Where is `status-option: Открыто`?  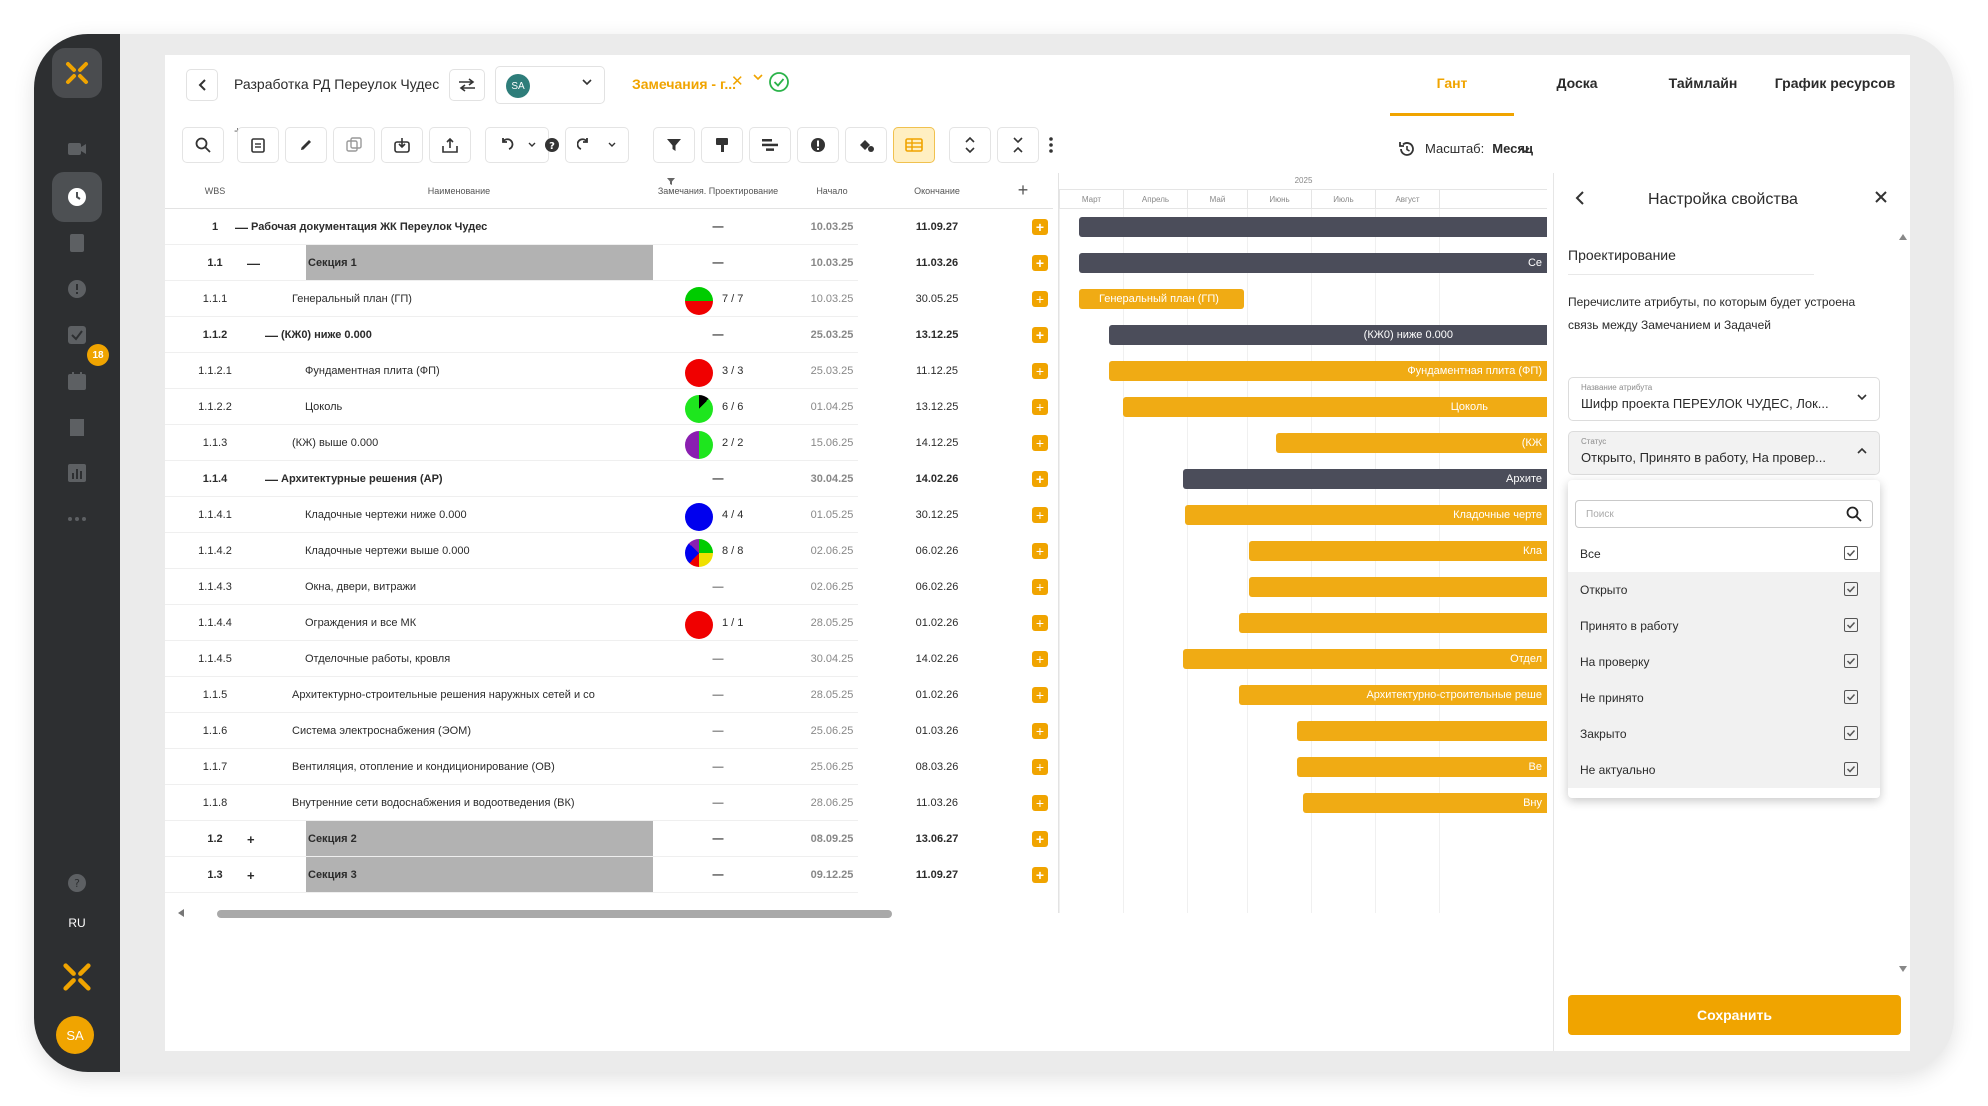 status-option: Открыто is located at coordinates (1724, 590).